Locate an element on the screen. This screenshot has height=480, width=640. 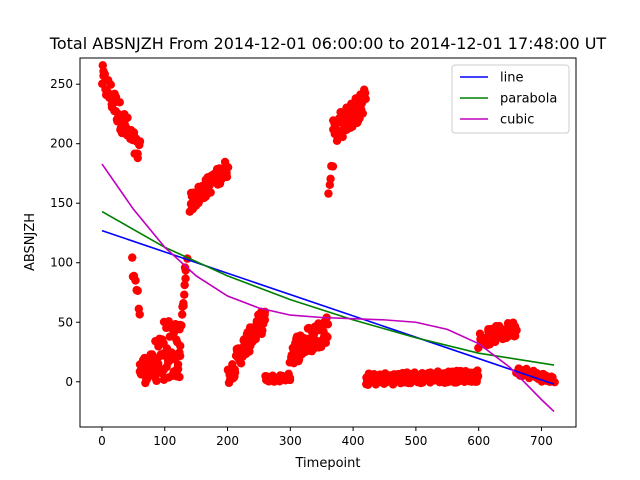
x-axis: 0 100 200 300 400 500 600 700 is located at coordinates (325, 437).